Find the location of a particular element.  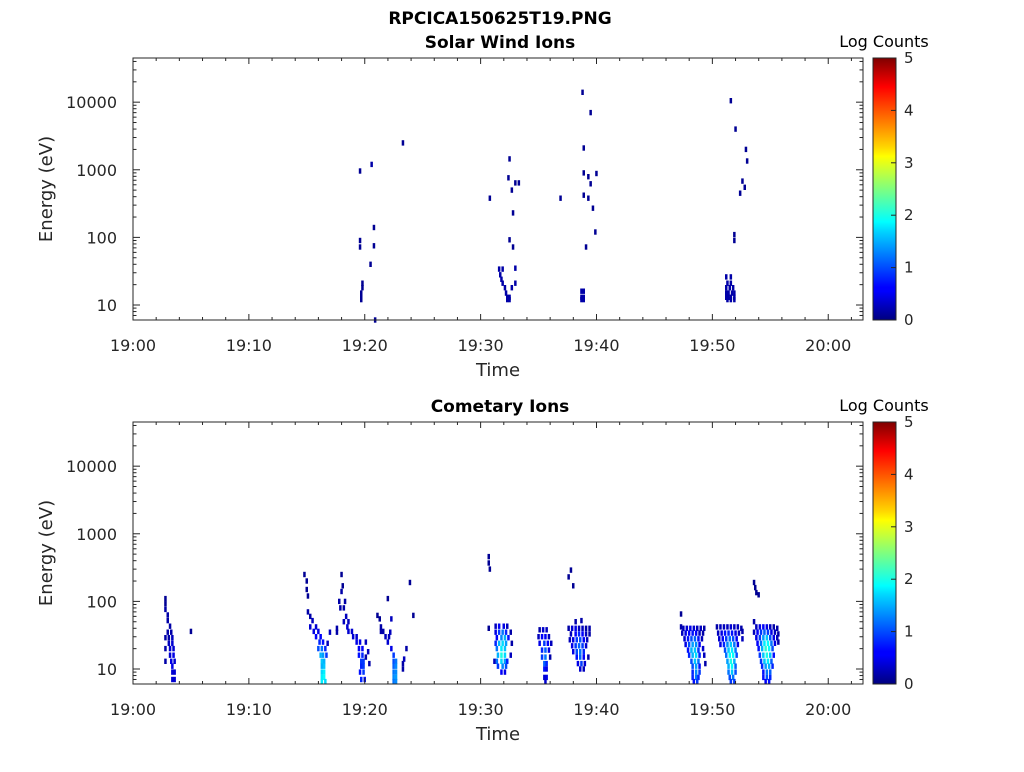

colorbar-label: Log Counts is located at coordinates (884, 405).